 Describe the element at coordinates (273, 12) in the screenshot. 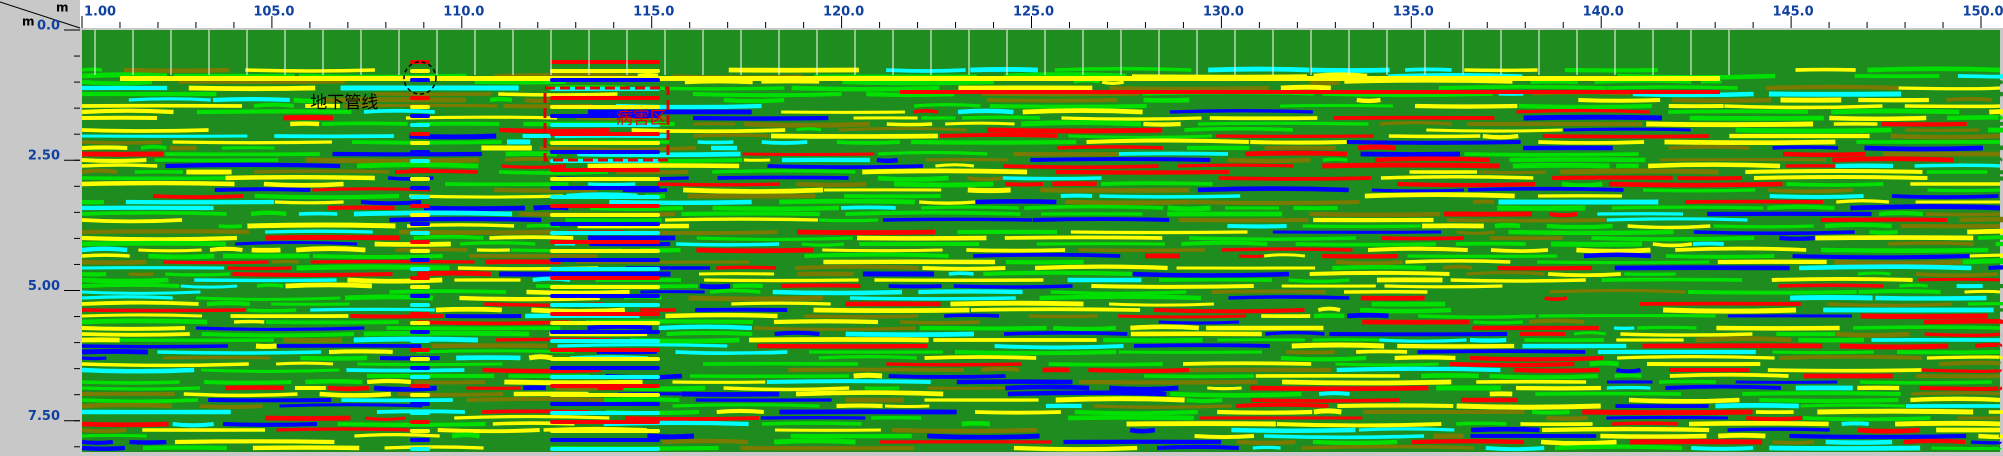

I see `x-tick-label: 105.0` at that location.